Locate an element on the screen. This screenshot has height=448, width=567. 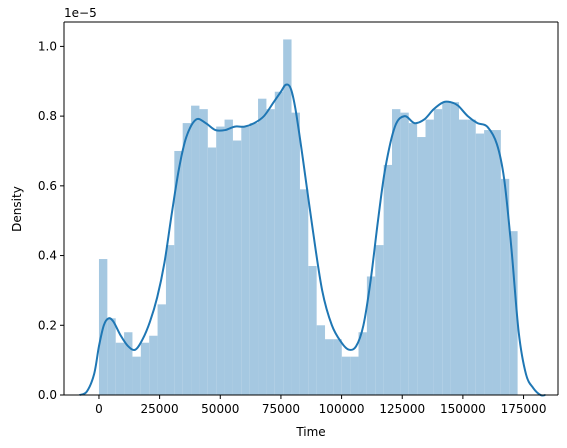
x-tick-label: 25000 is located at coordinates (160, 409).